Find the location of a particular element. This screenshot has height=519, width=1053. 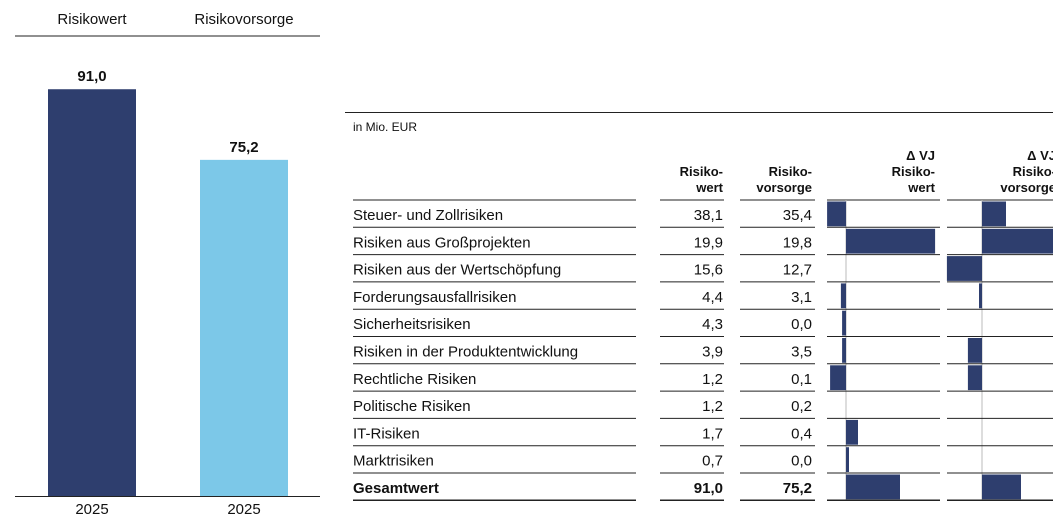

row-label: Forderungsausfallrisiken is located at coordinates (434, 297).